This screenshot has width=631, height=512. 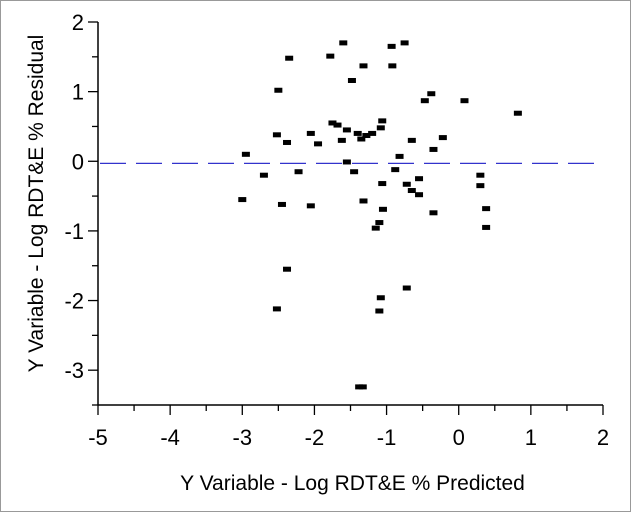 I want to click on y-tick-label: -2, so click(x=74, y=301).